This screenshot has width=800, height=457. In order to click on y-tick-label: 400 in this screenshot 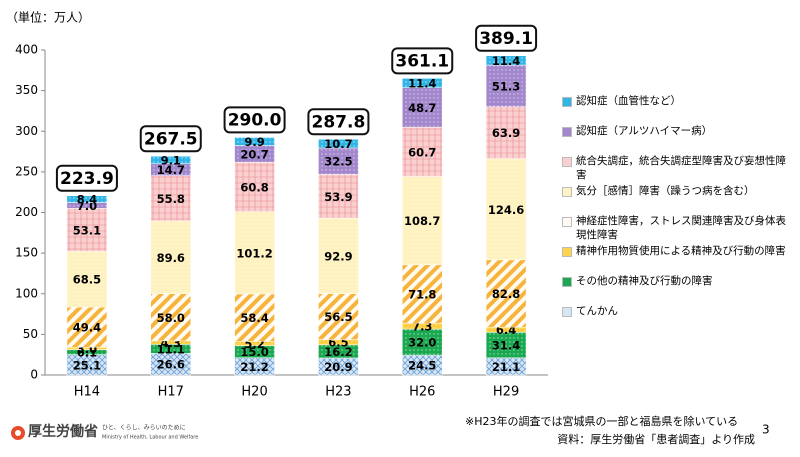, I will do `click(26, 50)`.